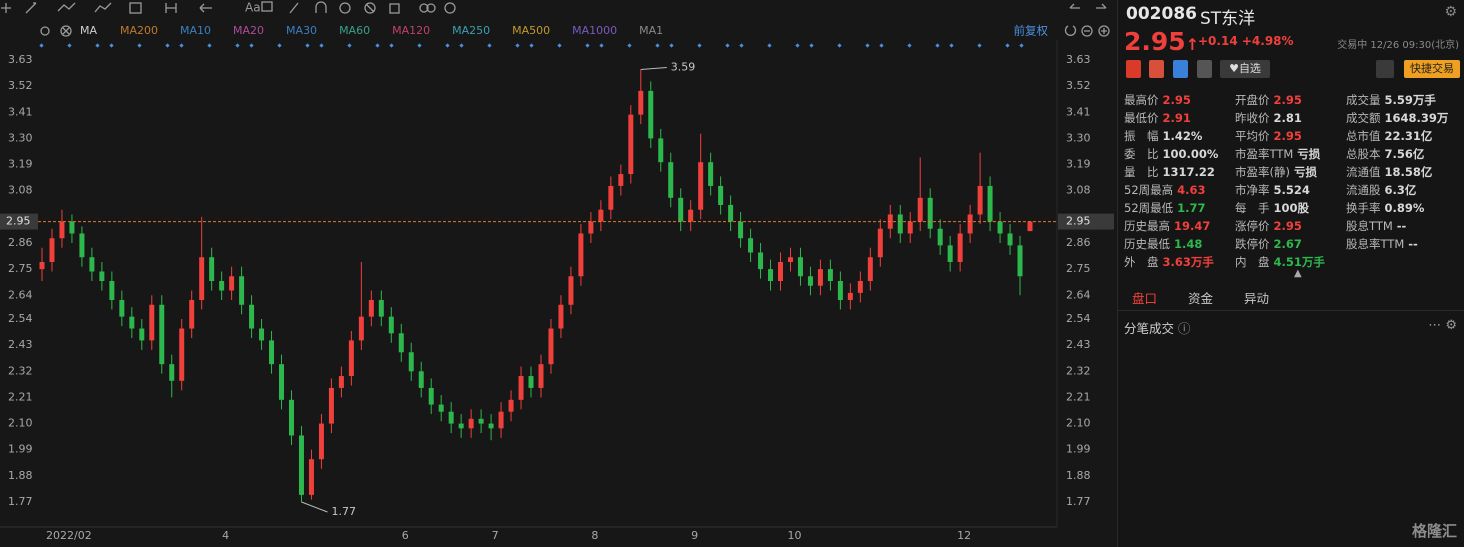 The height and width of the screenshot is (547, 1464). What do you see at coordinates (1385, 69) in the screenshot?
I see `alert` at bounding box center [1385, 69].